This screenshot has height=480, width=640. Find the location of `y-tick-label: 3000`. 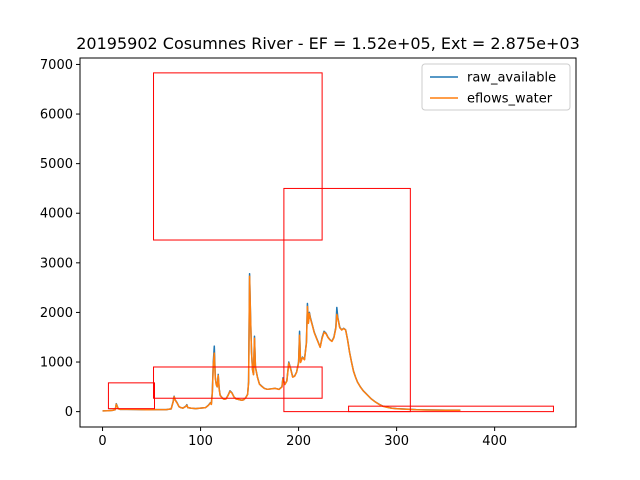

y-tick-label: 3000 is located at coordinates (56, 263).